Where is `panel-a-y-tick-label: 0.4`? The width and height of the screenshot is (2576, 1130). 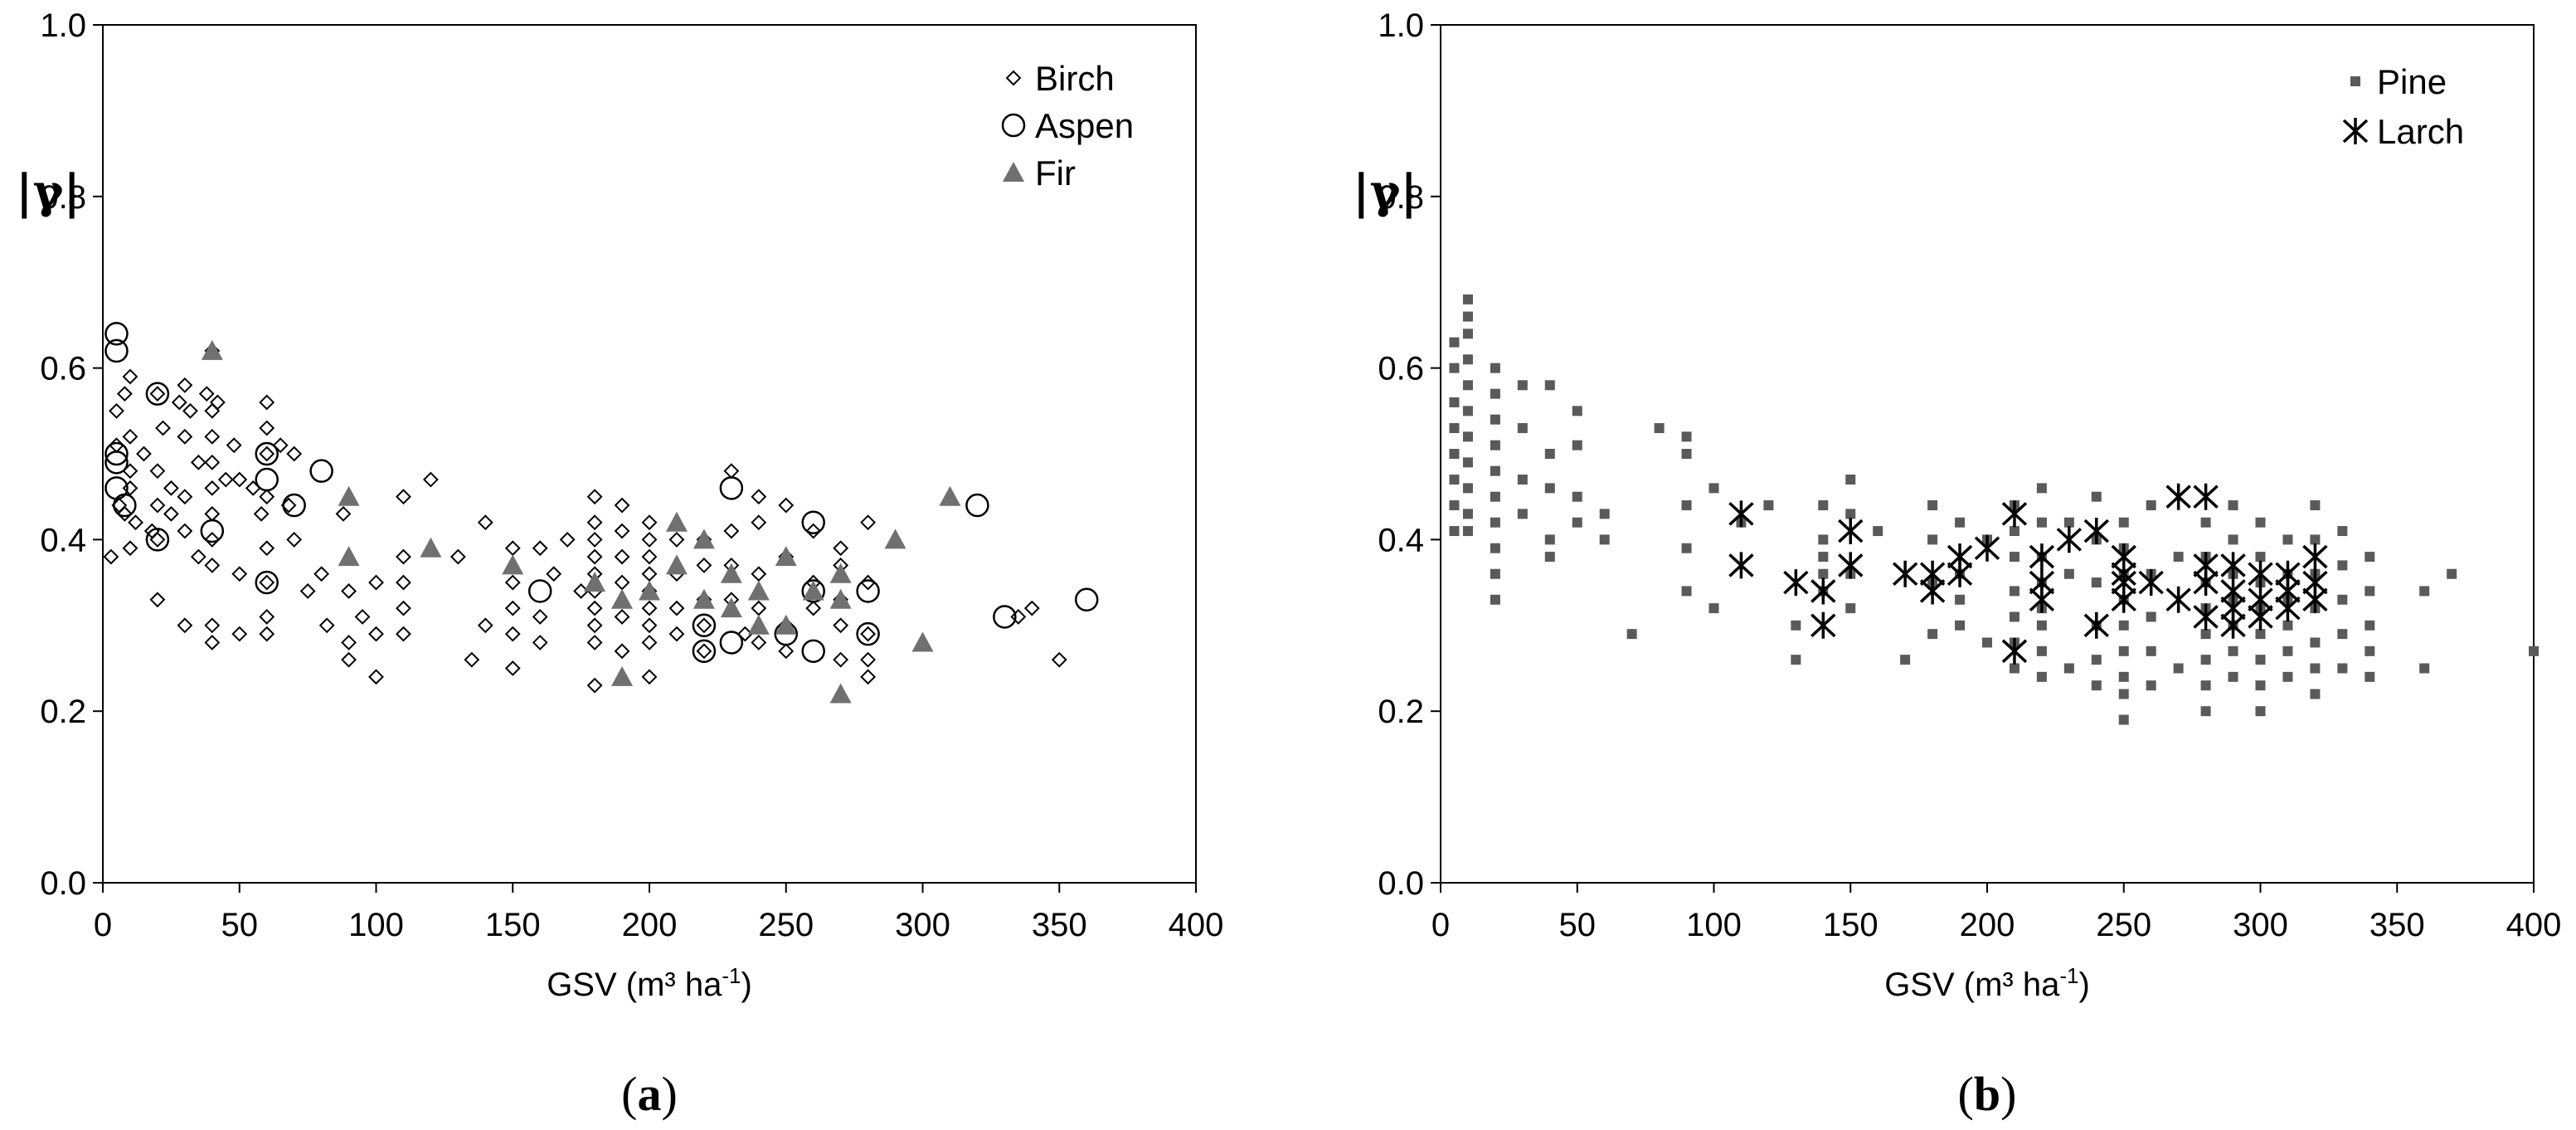
panel-a-y-tick-label: 0.4 is located at coordinates (63, 540).